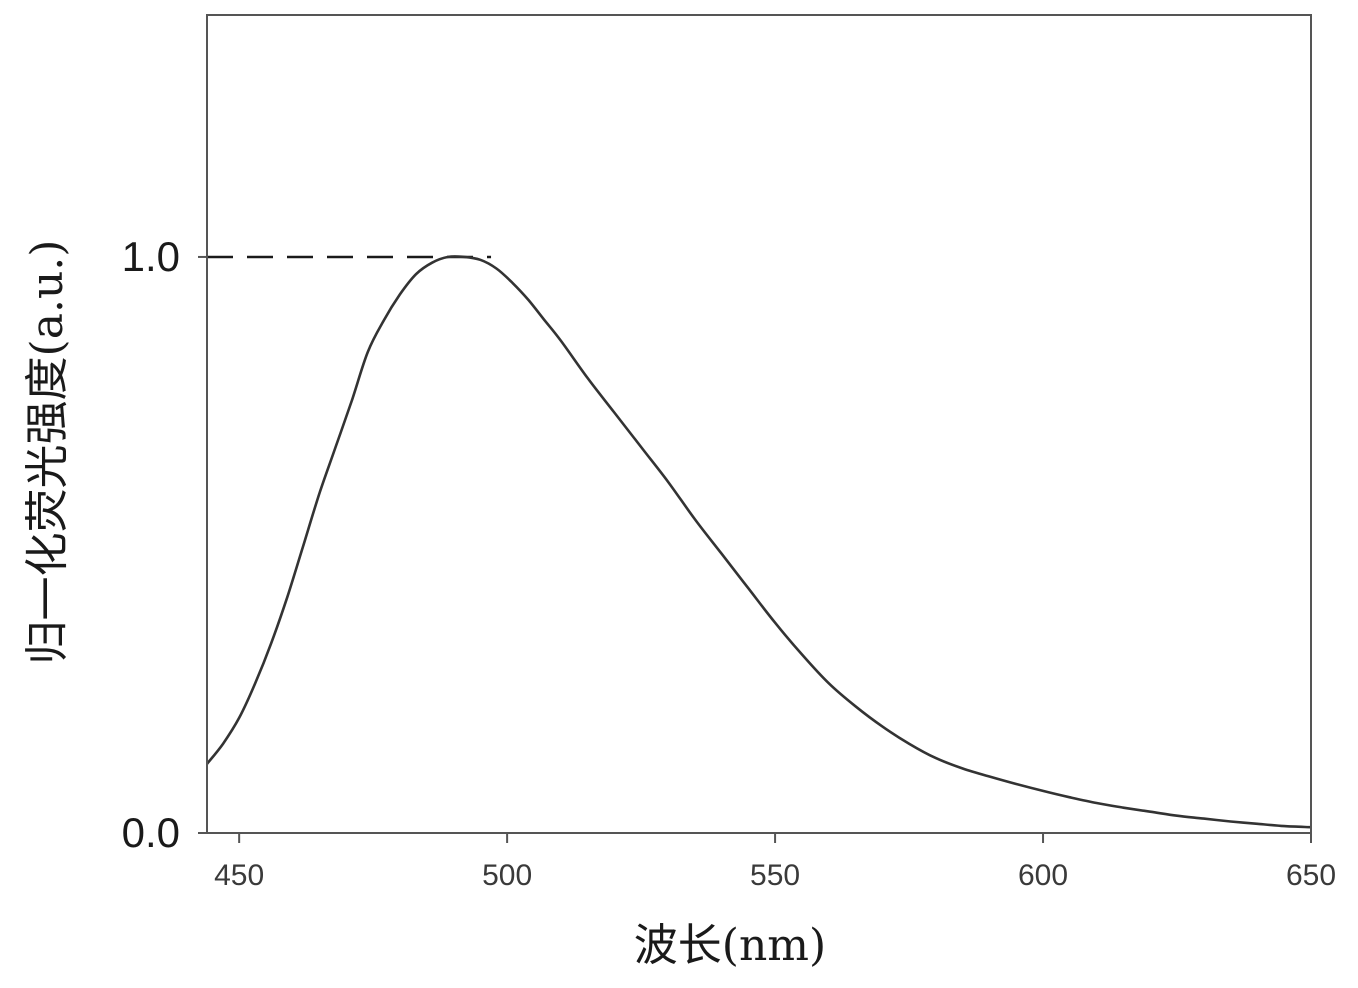 This screenshot has height=988, width=1358. What do you see at coordinates (507, 875) in the screenshot?
I see `x-tick-label-500: 500` at bounding box center [507, 875].